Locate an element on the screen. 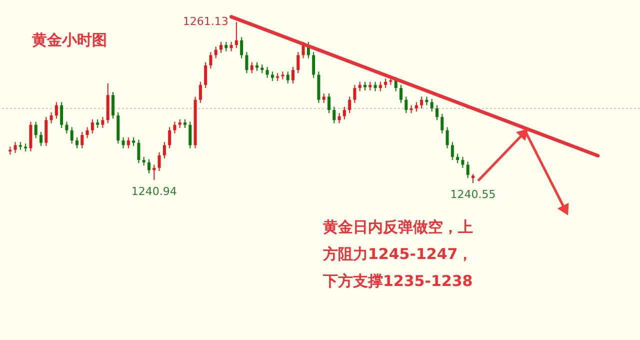 The image size is (640, 340). text: 1240.94 is located at coordinates (154, 191).